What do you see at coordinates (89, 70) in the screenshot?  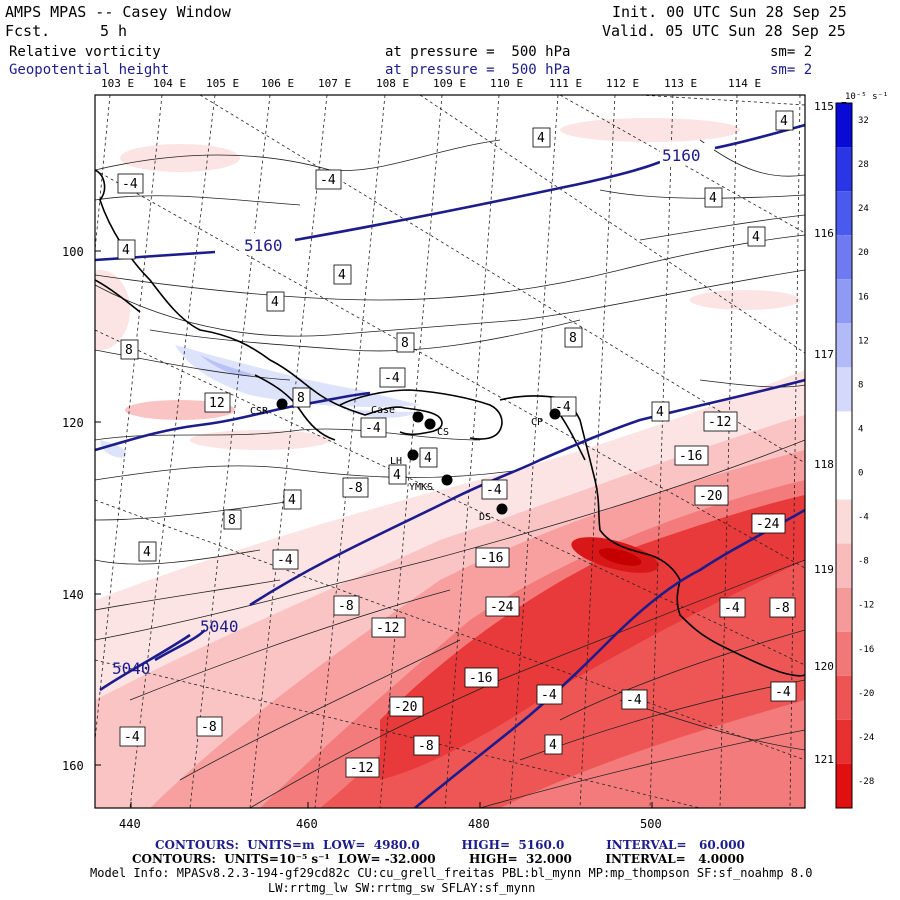 I see `field2-name: Geopotential height` at bounding box center [89, 70].